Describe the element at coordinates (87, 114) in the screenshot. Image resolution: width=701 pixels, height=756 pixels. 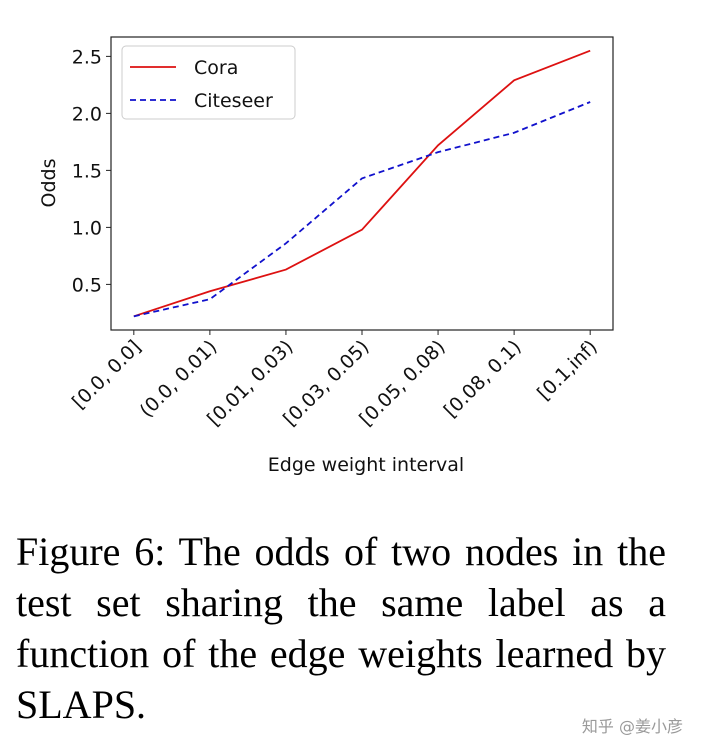
I see `y-tick-label: 2.0` at that location.